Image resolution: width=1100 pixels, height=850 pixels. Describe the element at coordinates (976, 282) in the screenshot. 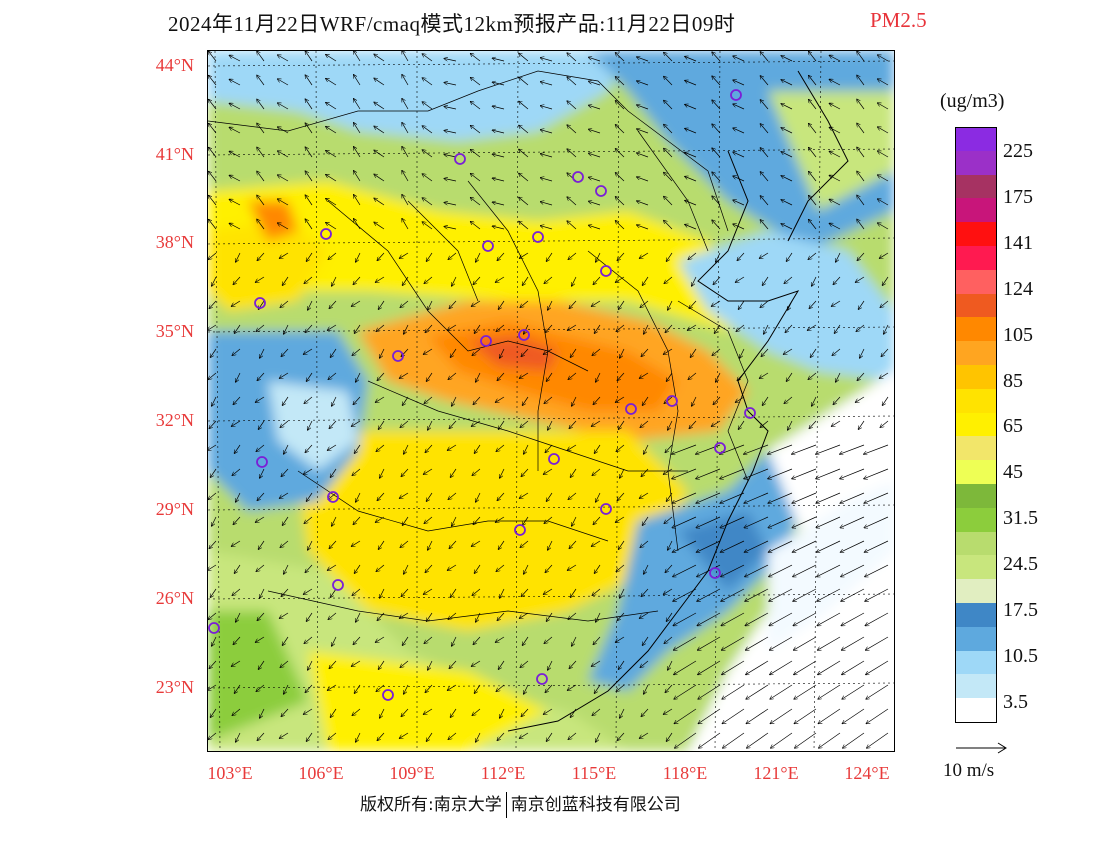

I see `colorbar-swatch` at that location.